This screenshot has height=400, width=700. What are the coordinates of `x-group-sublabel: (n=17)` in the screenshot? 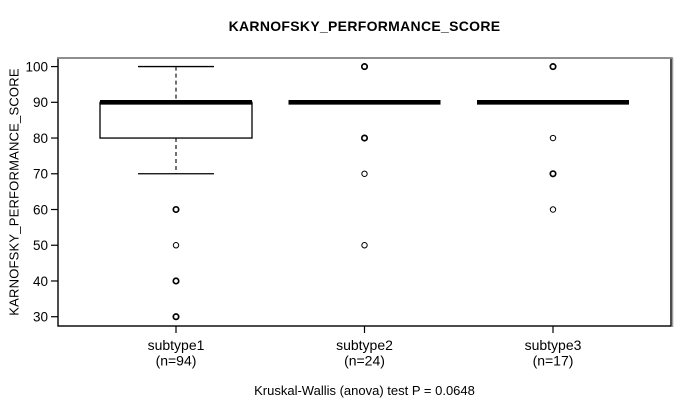 It's located at (553, 361).